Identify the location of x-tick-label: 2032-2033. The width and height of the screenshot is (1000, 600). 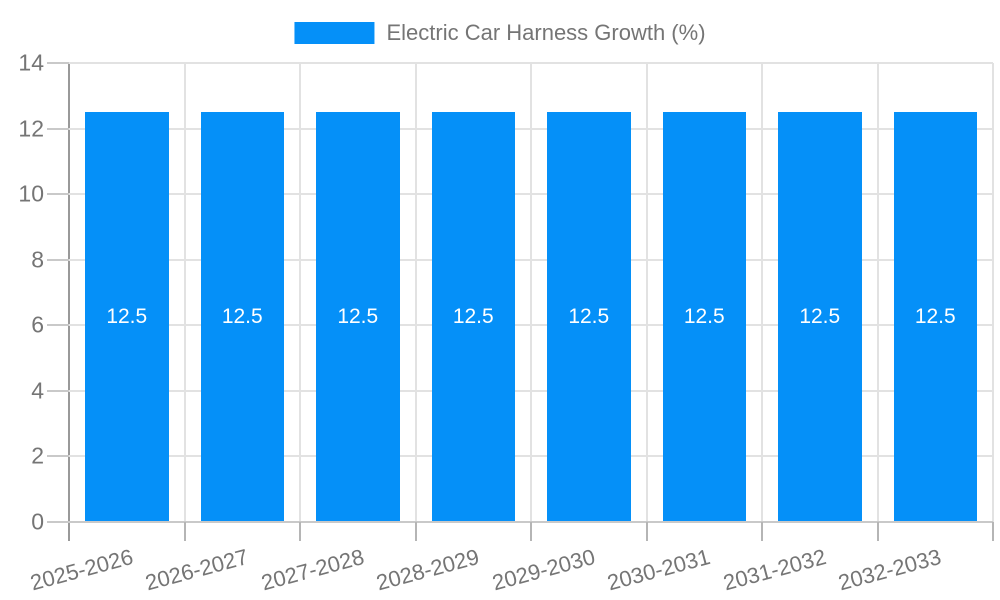
(889, 570).